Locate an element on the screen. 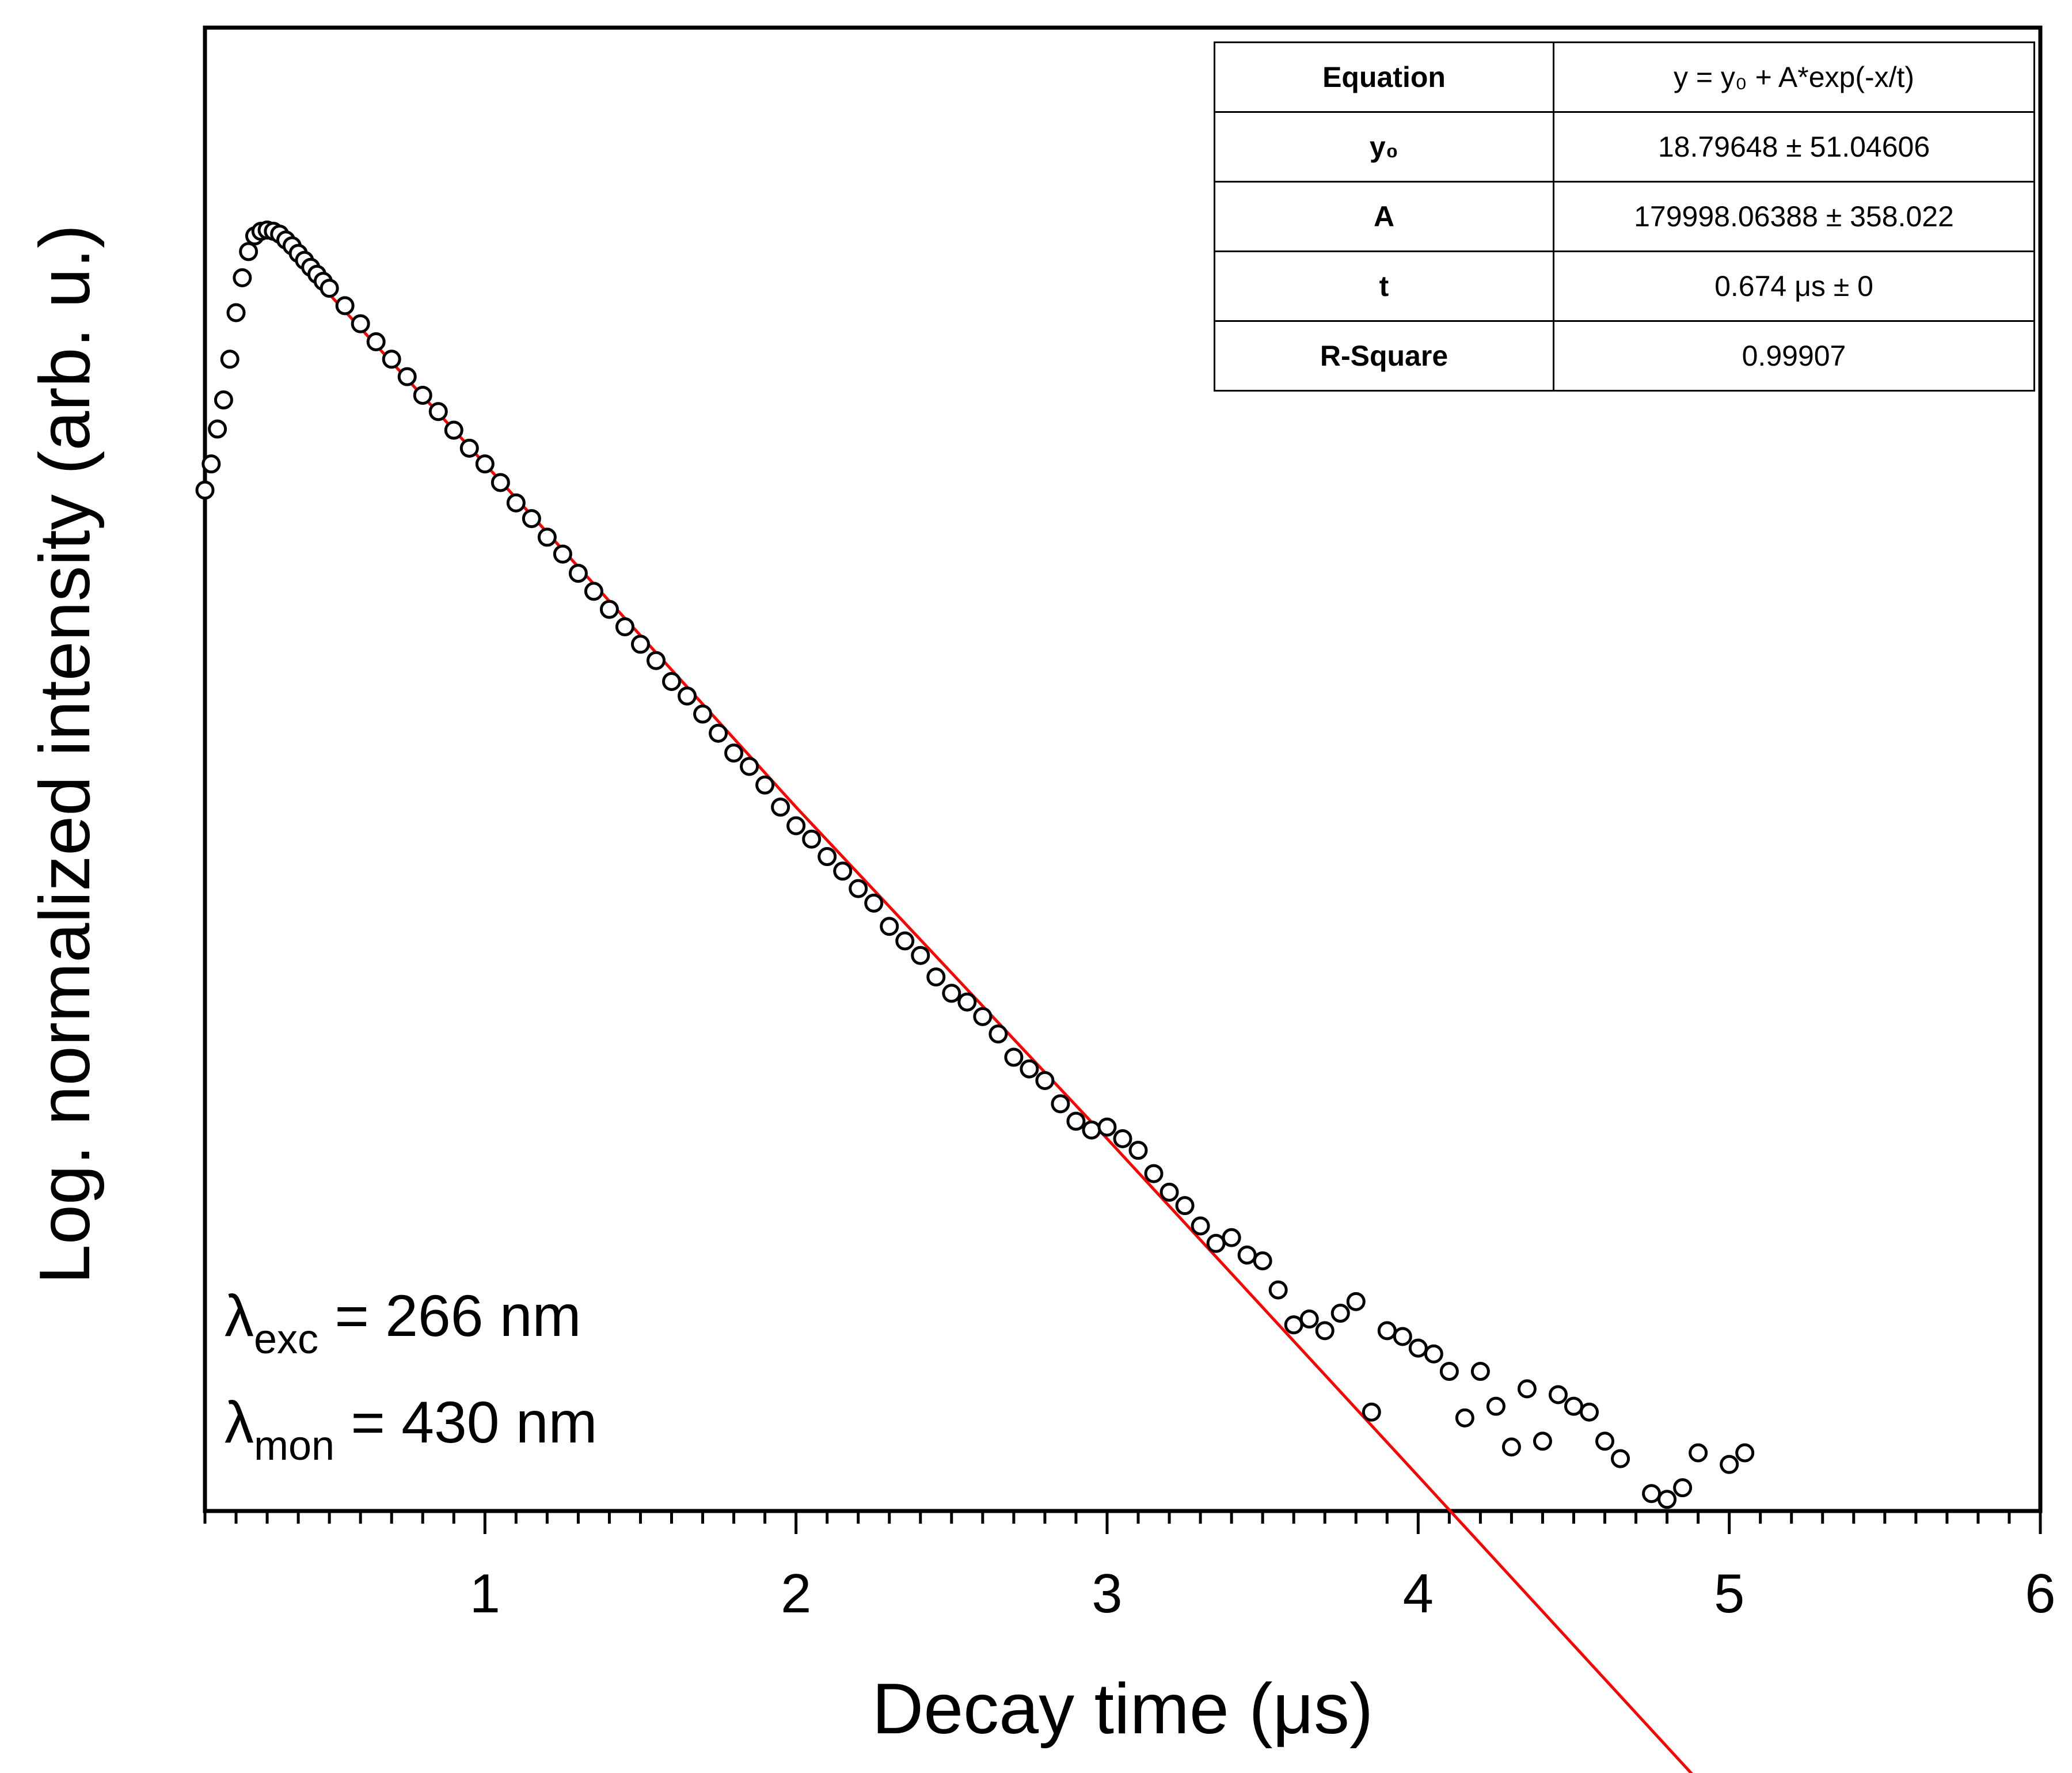 The image size is (2072, 1773). fit-row-r-square: R-Square 0.99907 is located at coordinates (1624, 356).